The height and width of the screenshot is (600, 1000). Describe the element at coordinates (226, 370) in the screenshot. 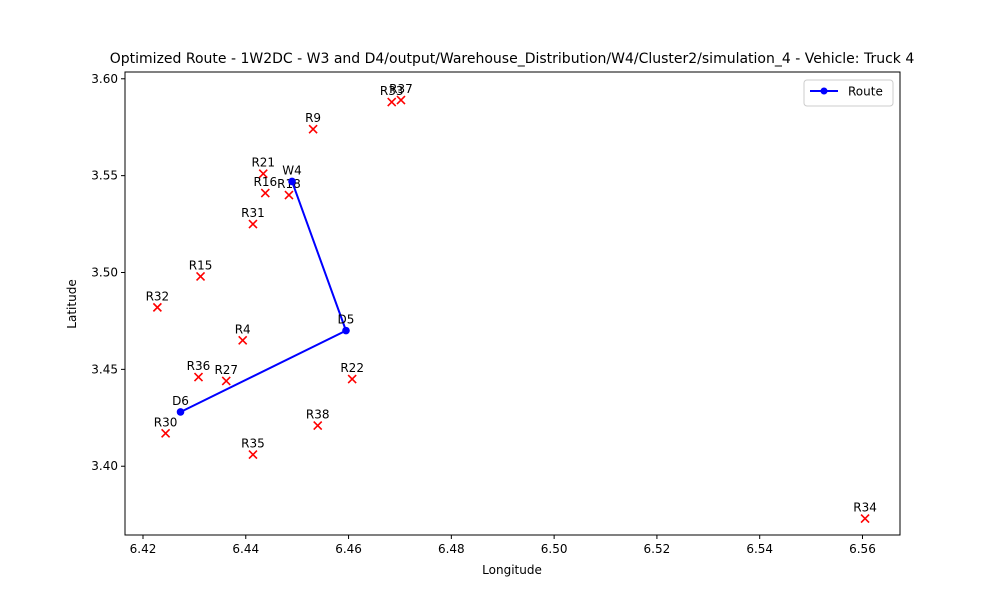

I see `retailer-label: R27` at that location.